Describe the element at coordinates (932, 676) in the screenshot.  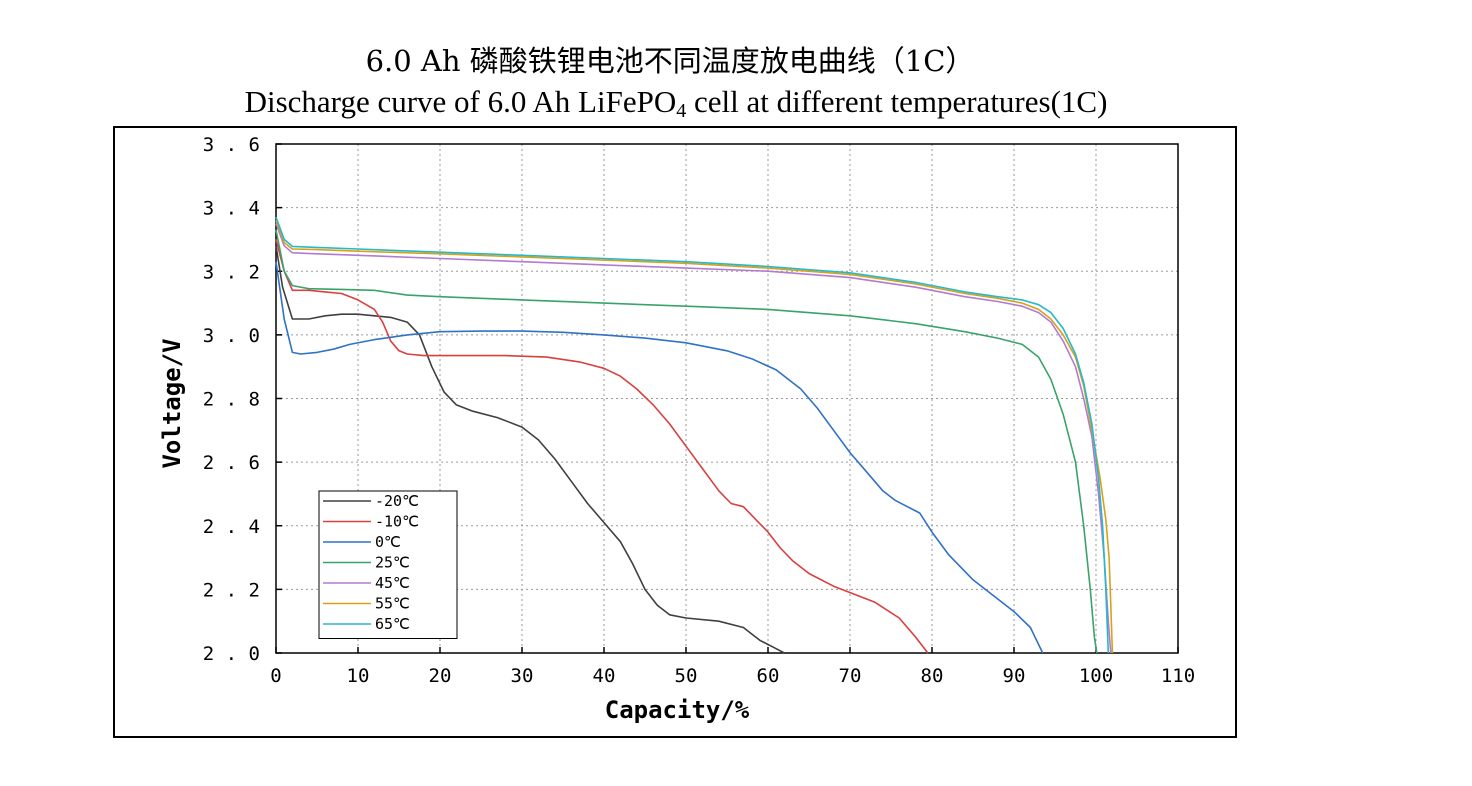
I see `x-tick-label: 80` at that location.